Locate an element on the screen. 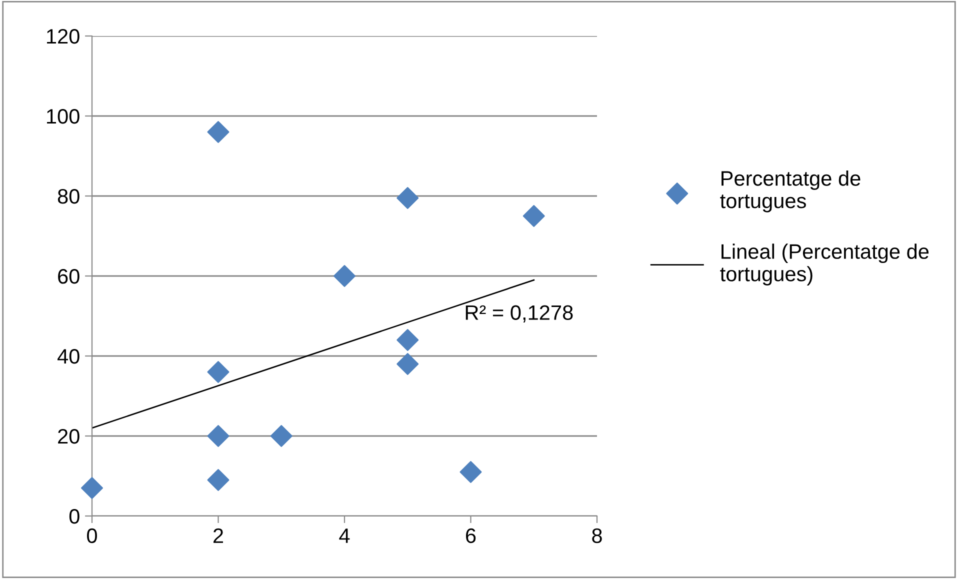 The width and height of the screenshot is (958, 579). x-tick-label: 8 is located at coordinates (597, 536).